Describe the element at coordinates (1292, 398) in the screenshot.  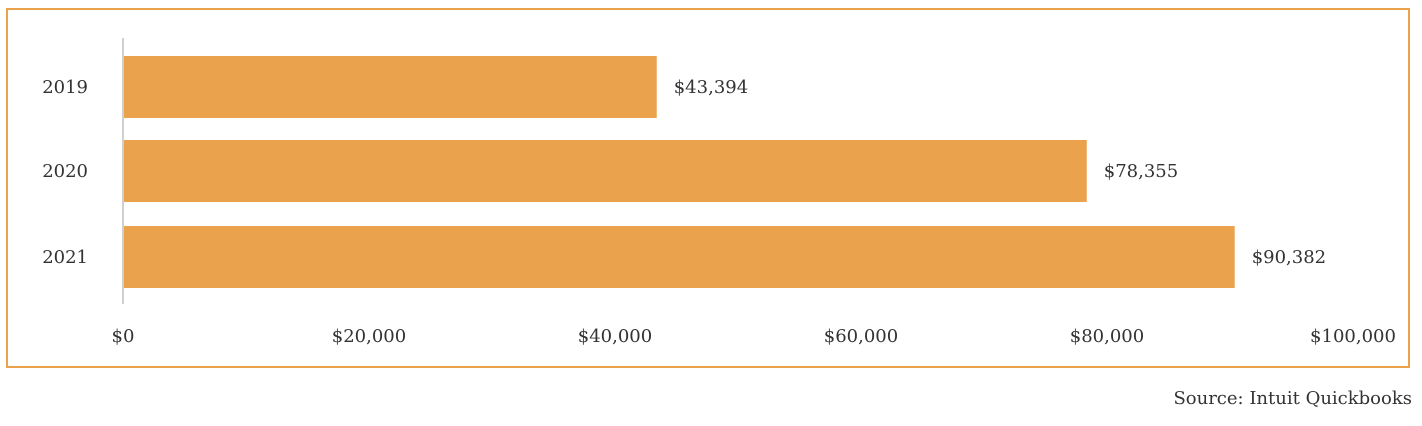
I see `source-note: Source: Intuit Quickbooks` at that location.